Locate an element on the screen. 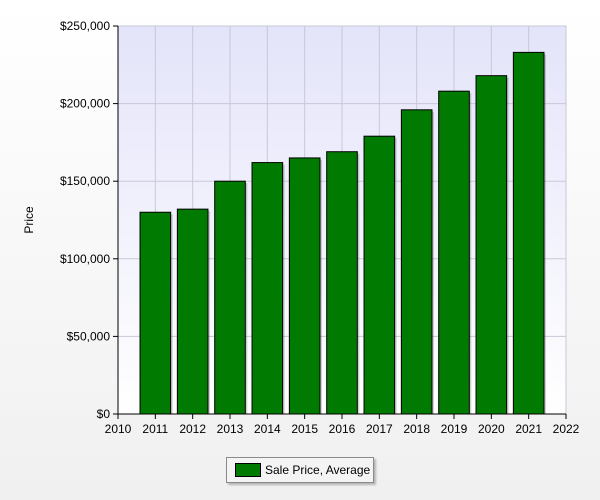 The height and width of the screenshot is (500, 600). x-tick-label: 2022 is located at coordinates (566, 429).